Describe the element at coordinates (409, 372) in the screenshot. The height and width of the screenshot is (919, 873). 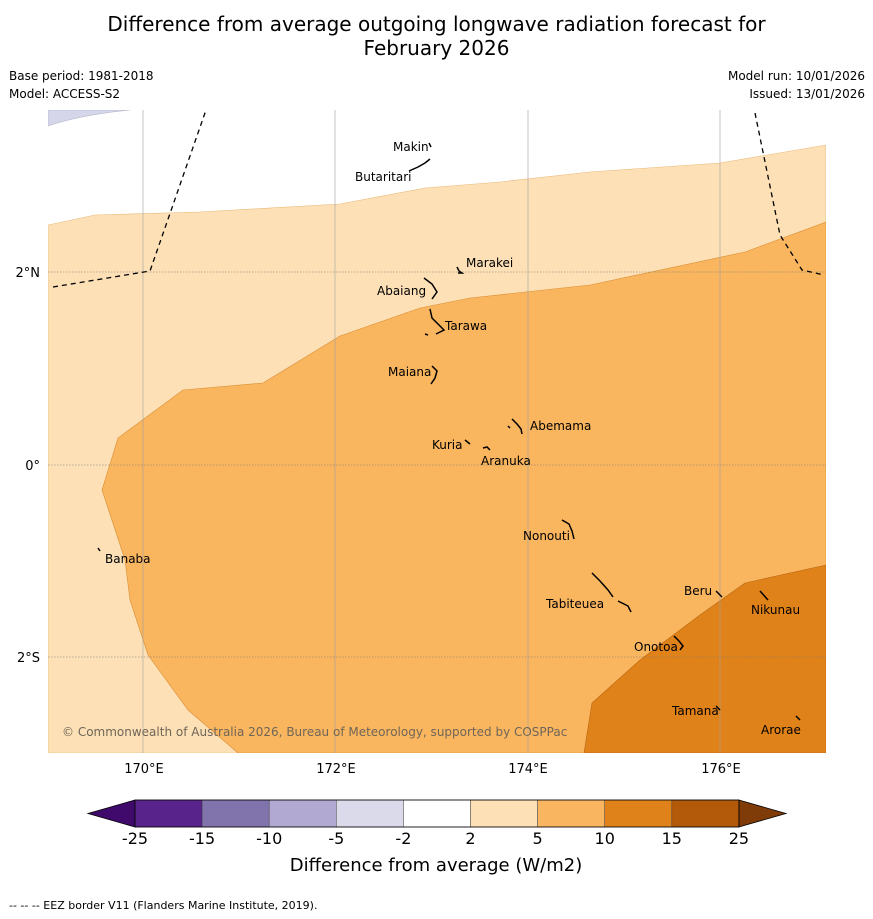
I see `island-label-maiana: Maiana` at that location.